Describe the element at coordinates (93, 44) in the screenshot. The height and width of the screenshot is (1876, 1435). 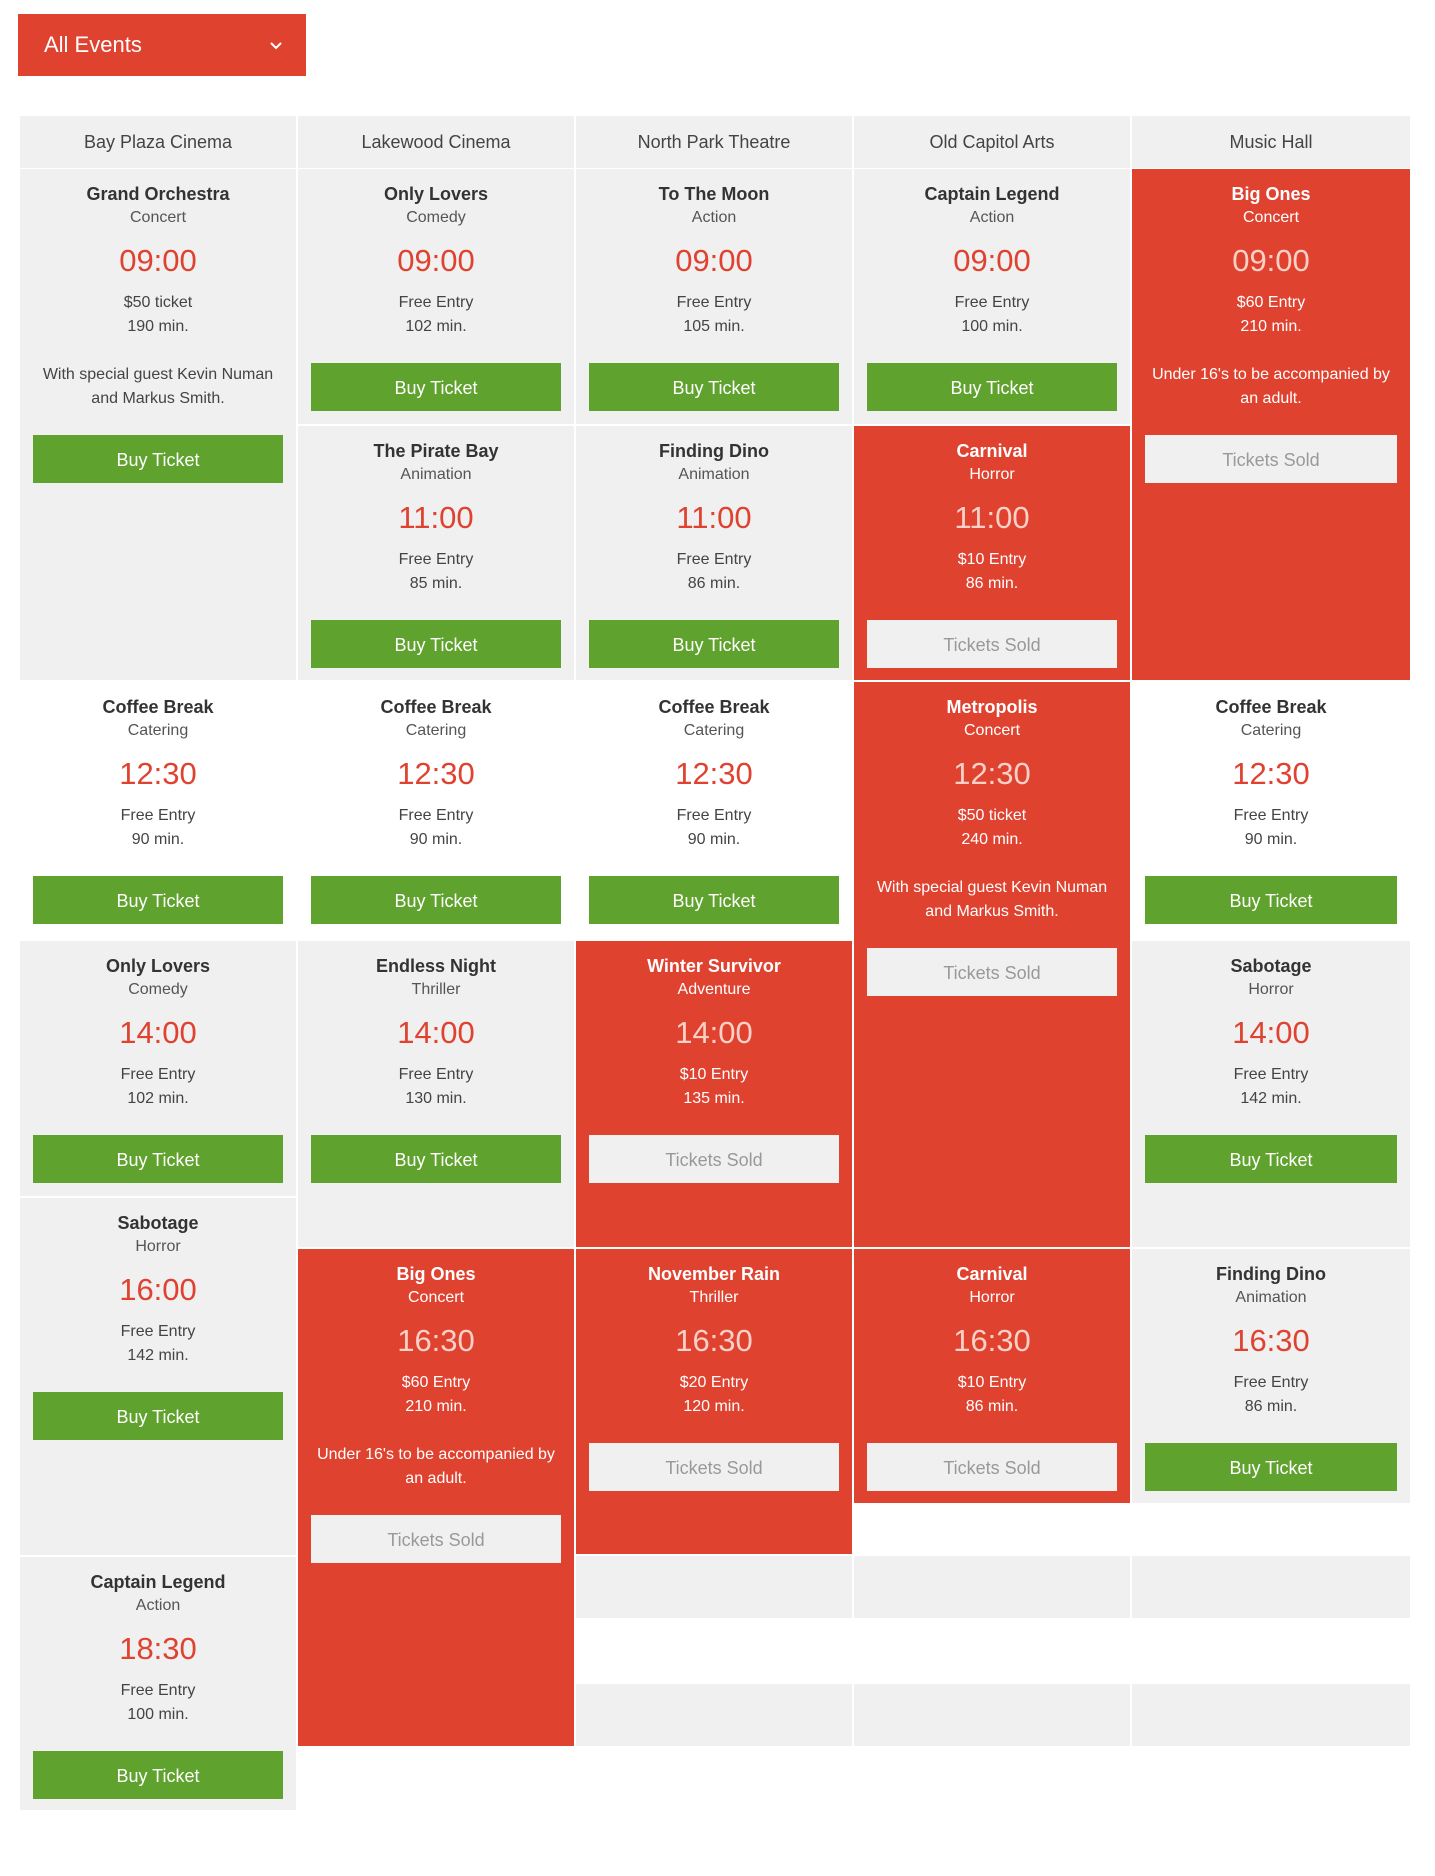
I see `events-filter-label: All Events` at that location.